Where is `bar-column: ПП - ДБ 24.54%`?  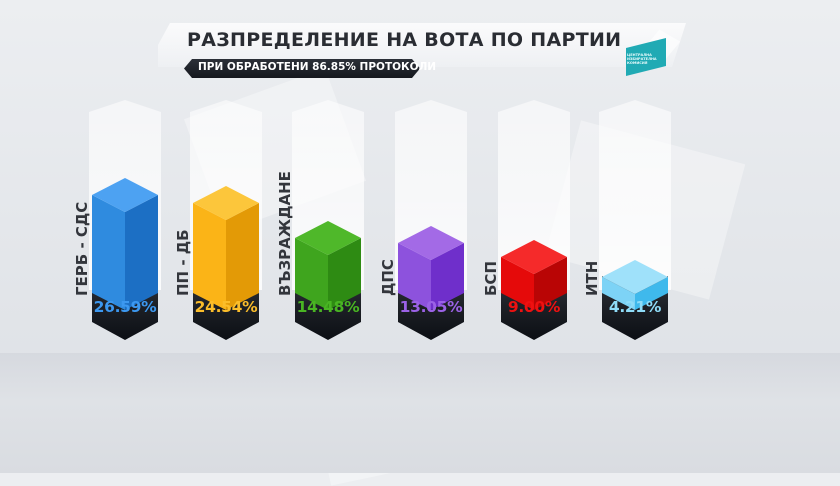 bar-column: ПП - ДБ 24.54% is located at coordinates (218, 222).